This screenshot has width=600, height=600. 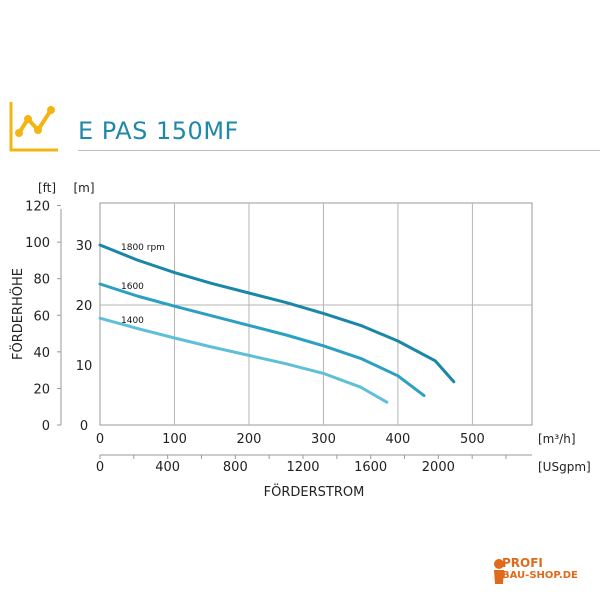 I want to click on x-tick-label-m3h: 100, so click(x=174, y=439).